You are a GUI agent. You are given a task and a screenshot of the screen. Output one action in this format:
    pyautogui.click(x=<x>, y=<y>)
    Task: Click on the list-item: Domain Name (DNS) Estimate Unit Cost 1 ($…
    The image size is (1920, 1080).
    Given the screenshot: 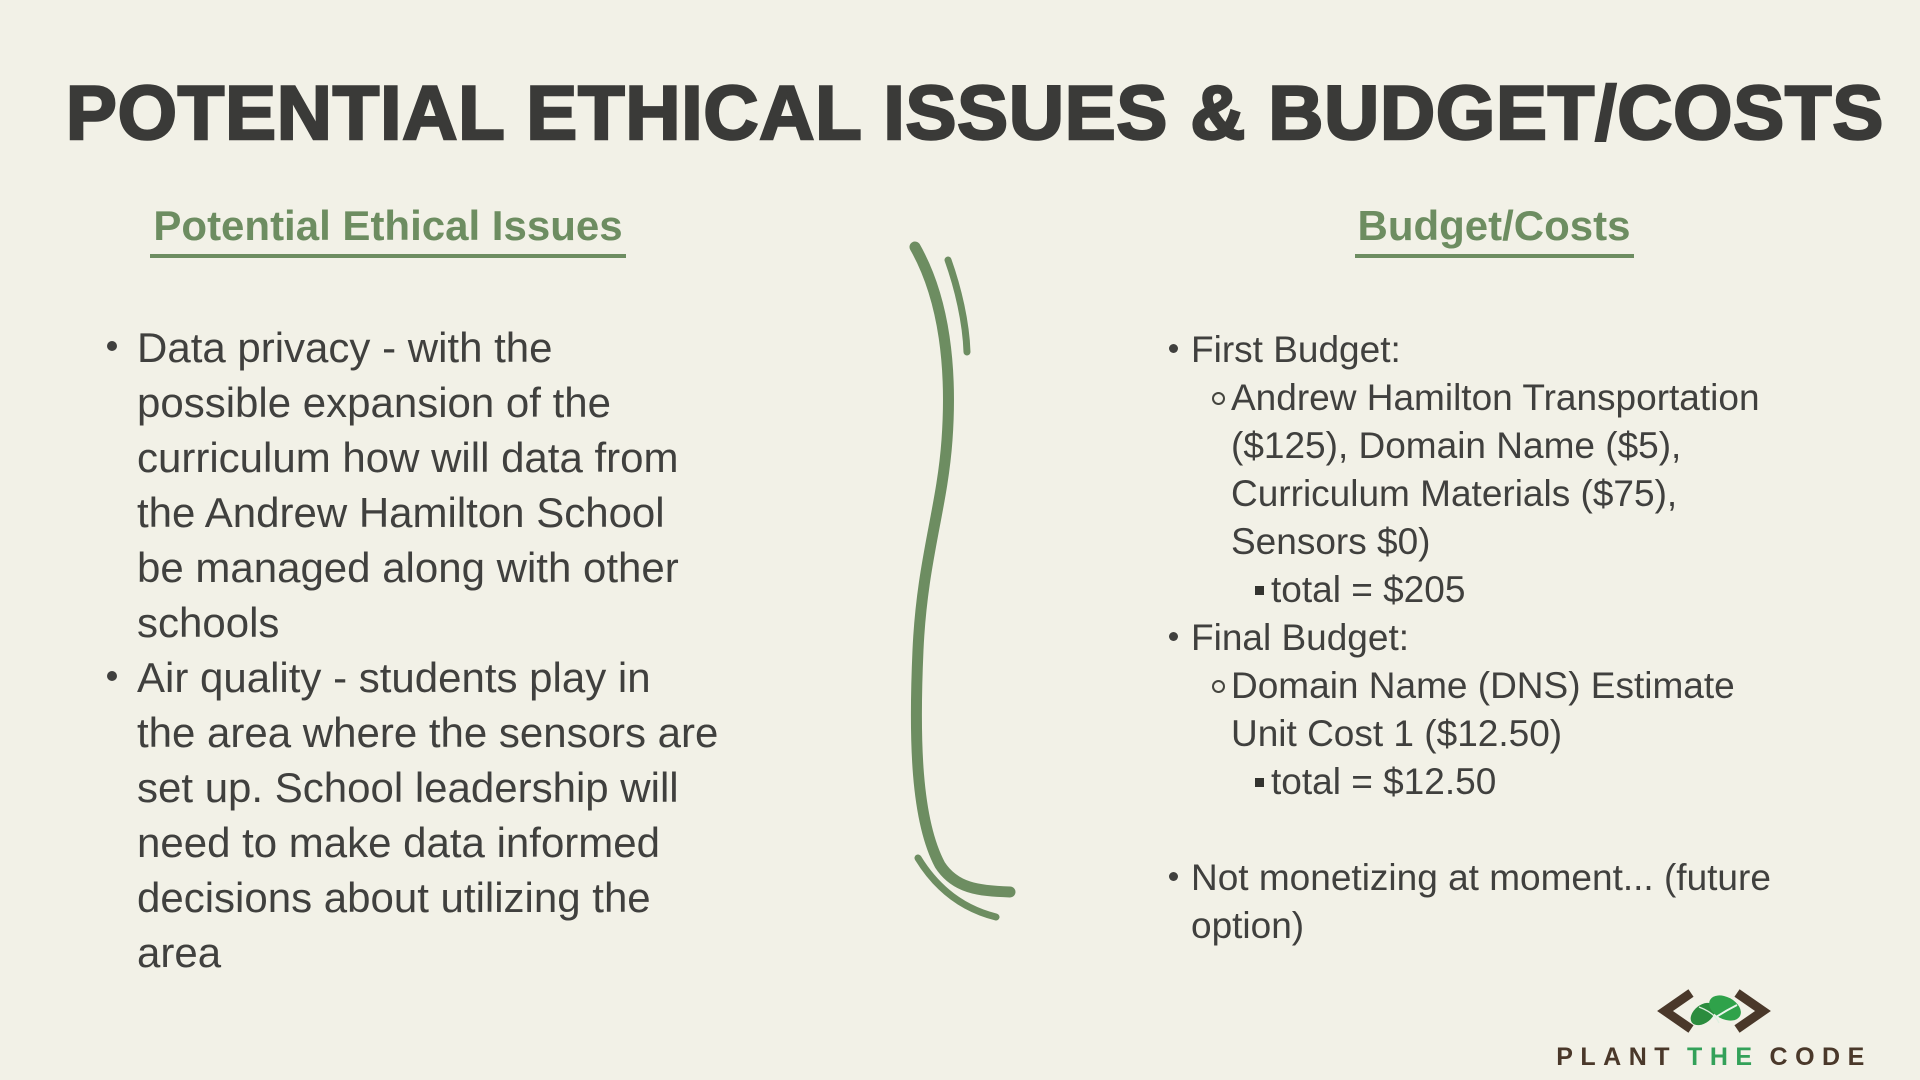 What is the action you would take?
    pyautogui.click(x=1469, y=710)
    